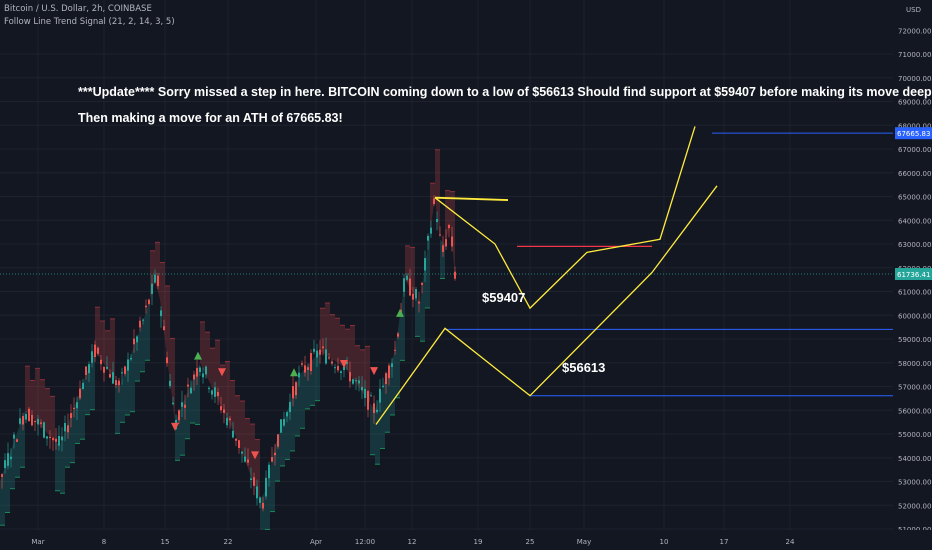 This screenshot has height=550, width=932. I want to click on price-tick-label: 65000.00, so click(914, 198).